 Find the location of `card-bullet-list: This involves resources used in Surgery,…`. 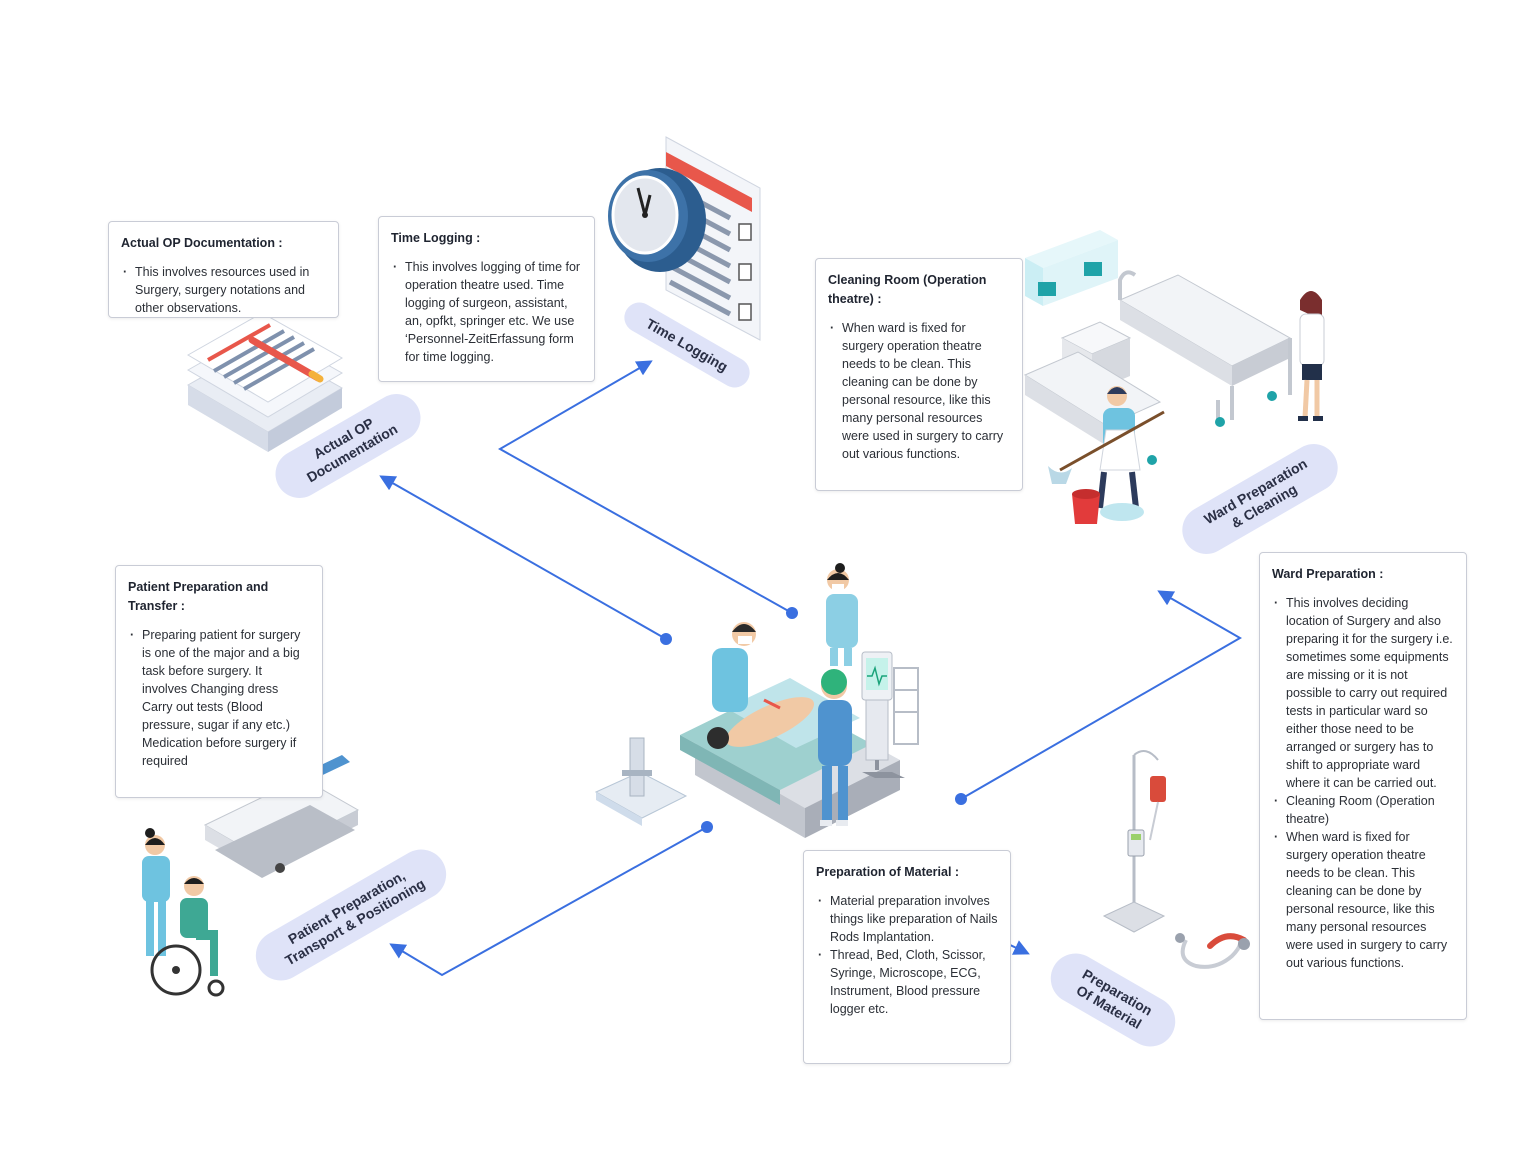

card-bullet-list: This involves resources used in Surgery,… is located at coordinates (223, 290).